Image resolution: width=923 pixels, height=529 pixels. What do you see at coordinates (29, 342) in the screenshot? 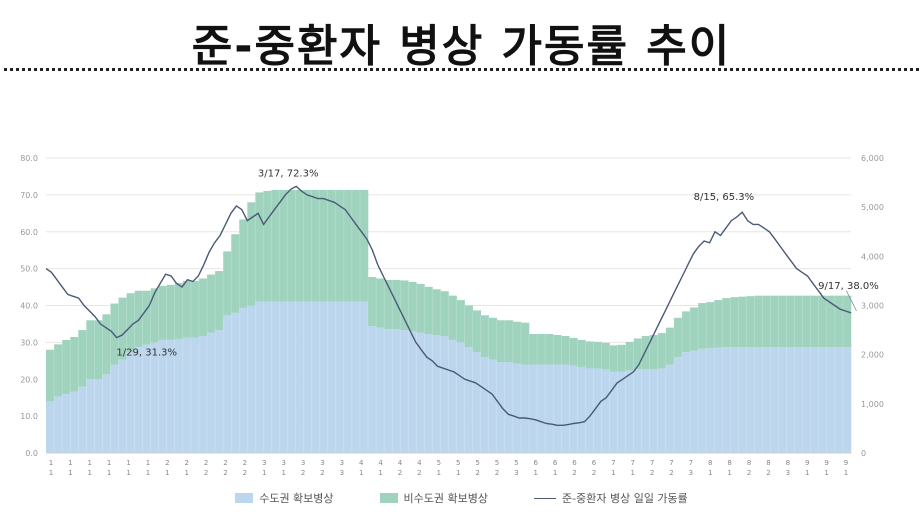
I see `y-left-tick-label: 30.0` at bounding box center [29, 342].